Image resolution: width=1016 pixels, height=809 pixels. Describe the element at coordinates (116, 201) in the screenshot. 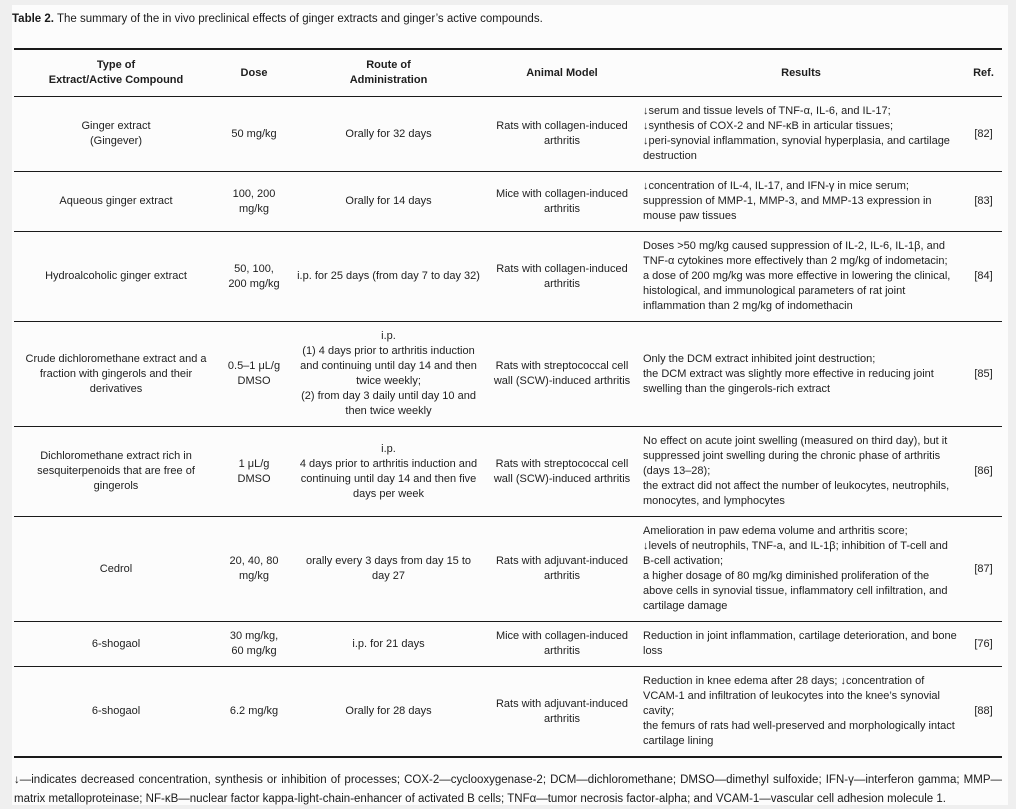

I see `cell-extract-type: Aqueous ginger extract` at that location.